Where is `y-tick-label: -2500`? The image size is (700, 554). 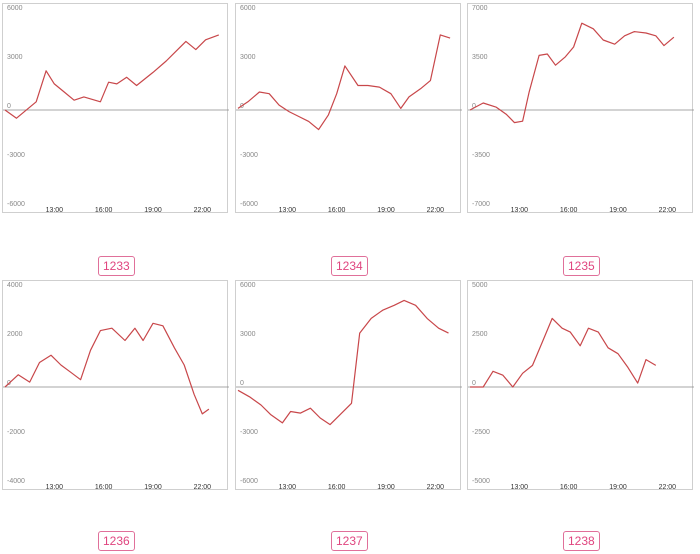
y-tick-label: -2500 is located at coordinates (481, 432).